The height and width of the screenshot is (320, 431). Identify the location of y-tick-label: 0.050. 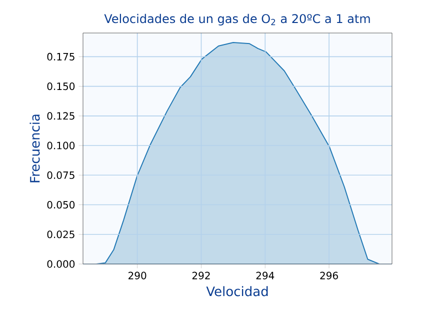
(61, 204).